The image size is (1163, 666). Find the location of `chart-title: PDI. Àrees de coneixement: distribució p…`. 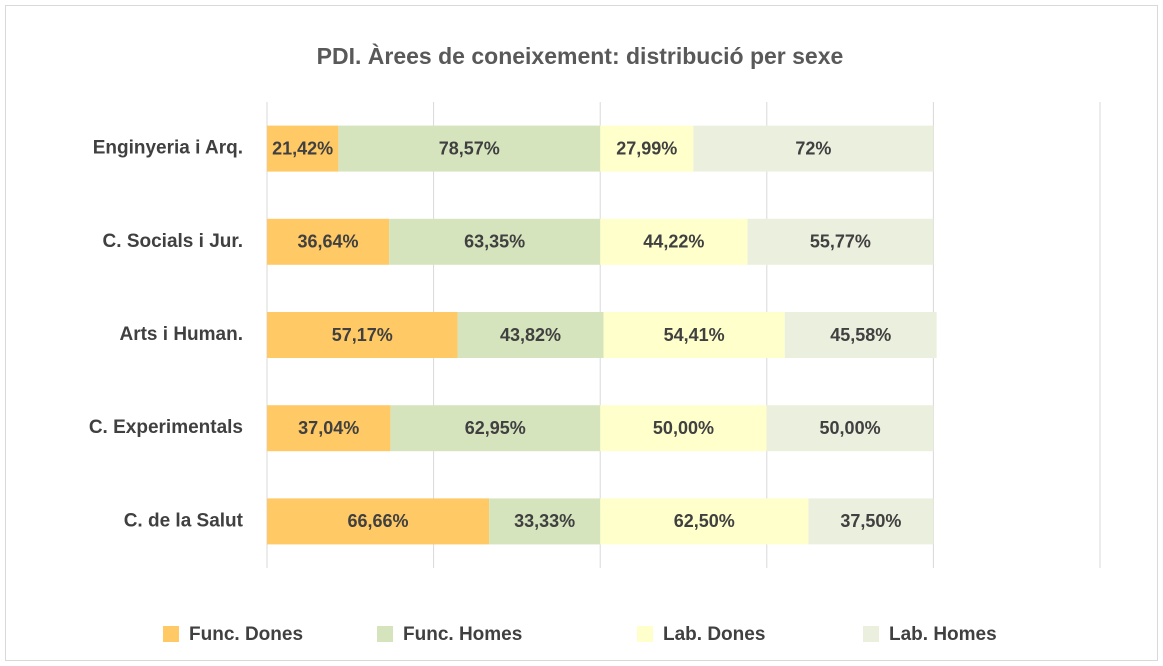

chart-title: PDI. Àrees de coneixement: distribució p… is located at coordinates (580, 55).